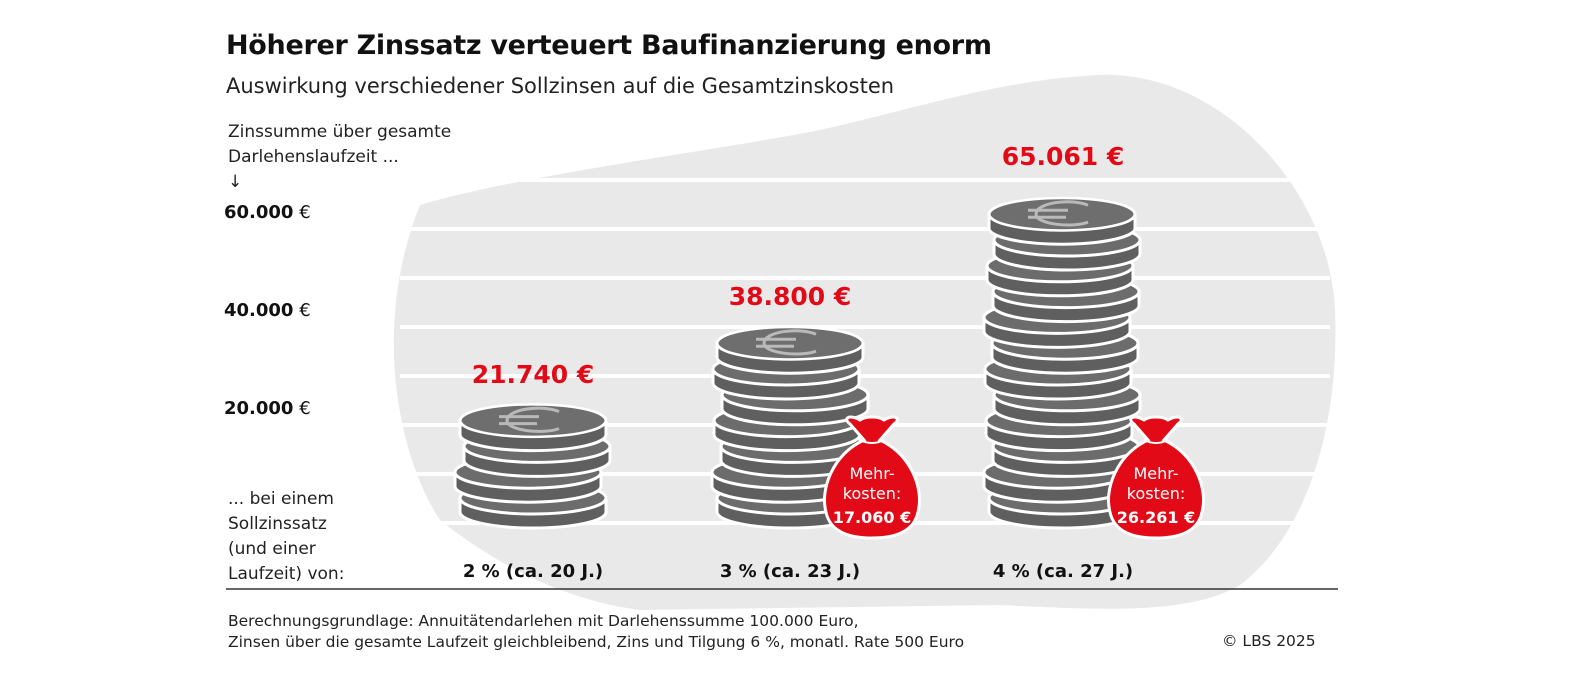 The image size is (1576, 675). Describe the element at coordinates (272, 549) in the screenshot. I see `x-axis-label-line: (und einer` at that location.